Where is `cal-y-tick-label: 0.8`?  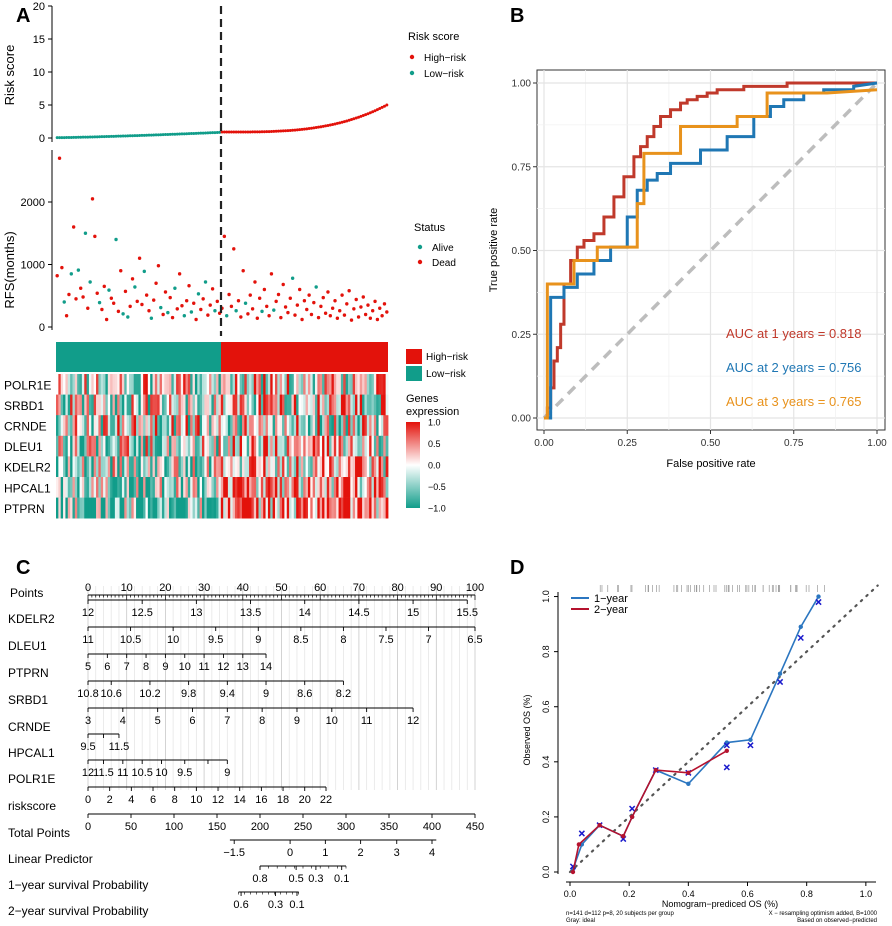 cal-y-tick-label: 0.8 is located at coordinates (546, 651).